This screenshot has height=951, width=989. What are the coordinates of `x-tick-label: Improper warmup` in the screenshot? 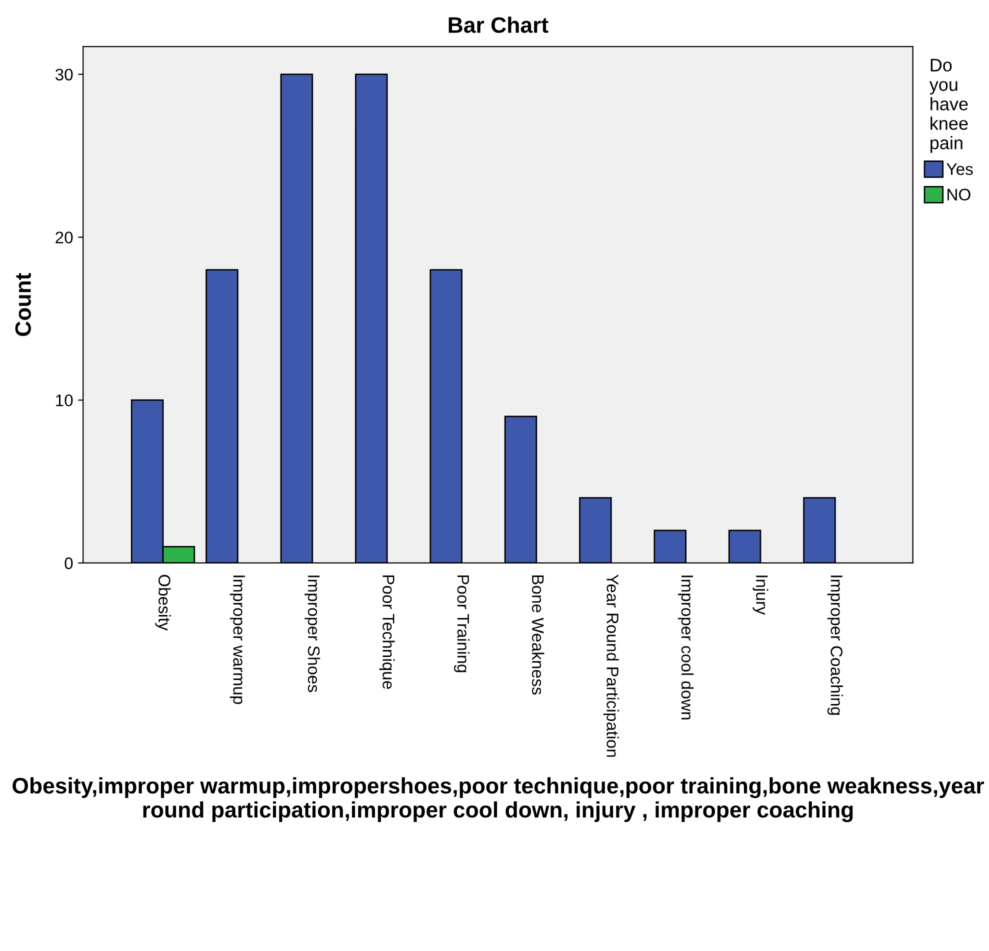 It's located at (237, 640).